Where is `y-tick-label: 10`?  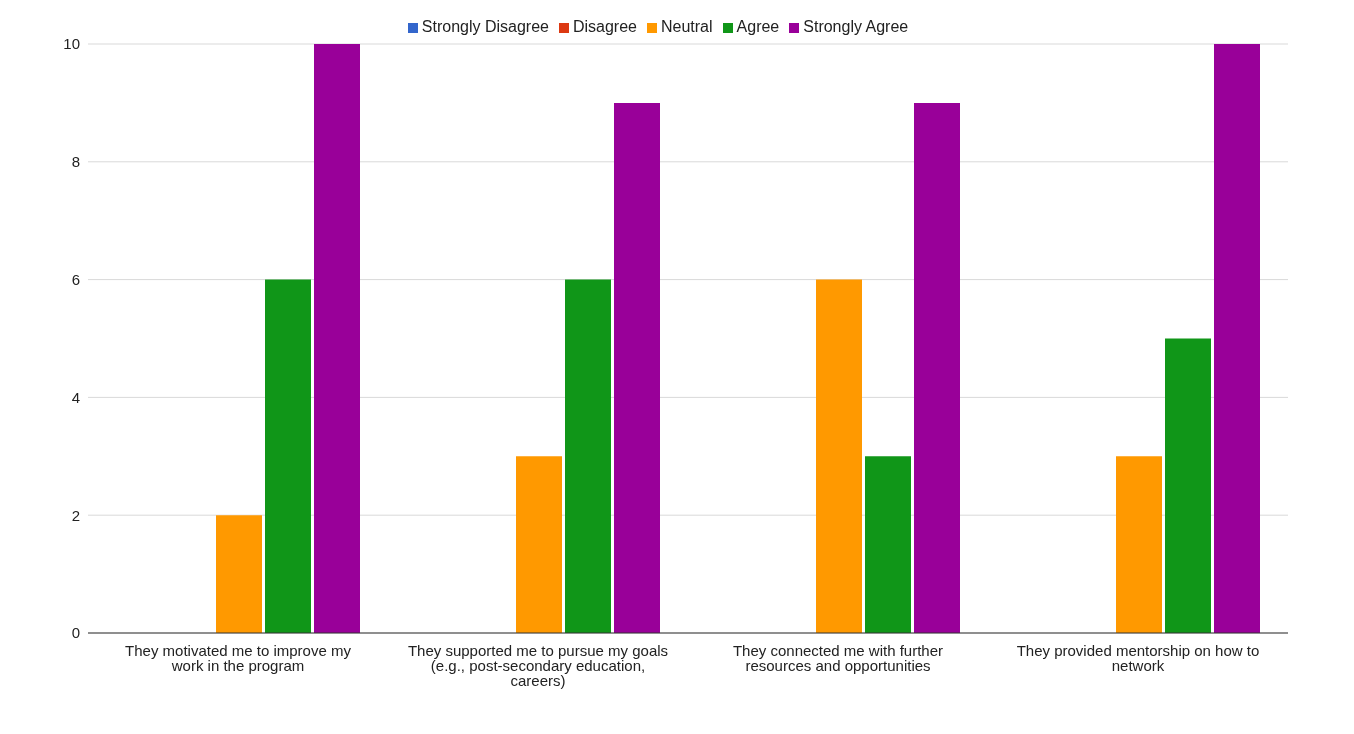 y-tick-label: 10 is located at coordinates (71, 44).